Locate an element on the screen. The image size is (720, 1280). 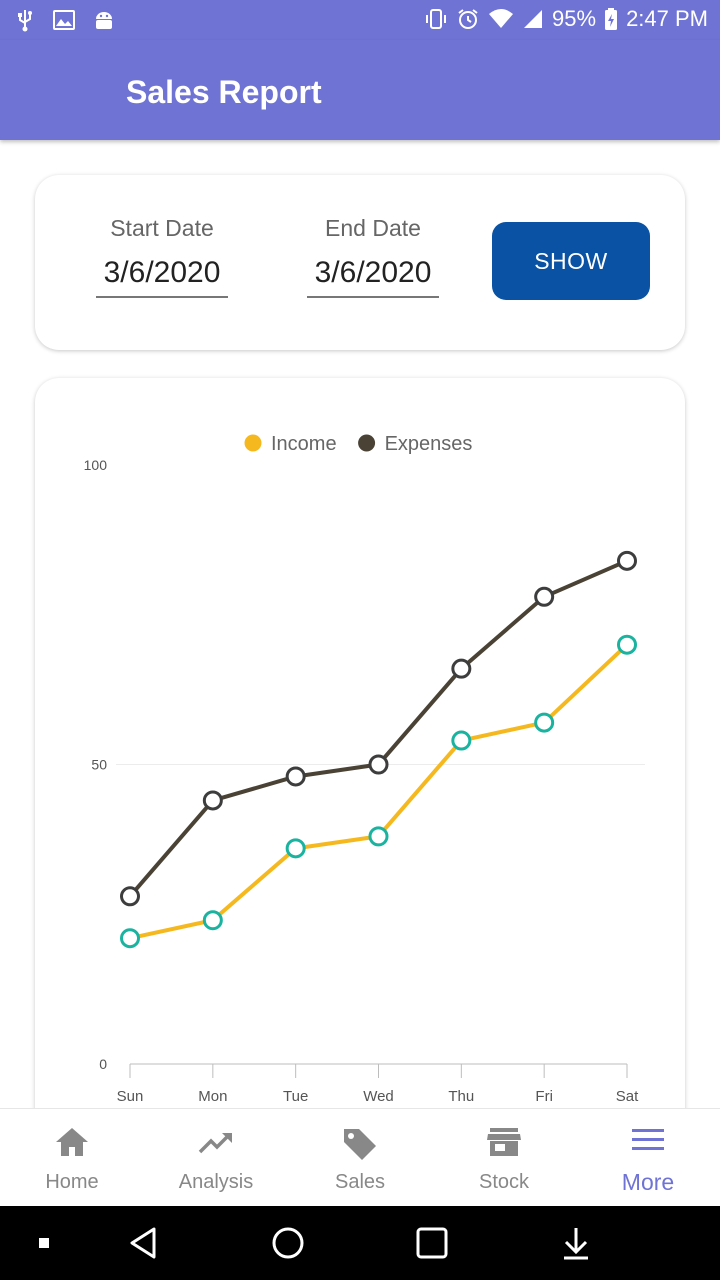
legend-label-expenses: Expenses is located at coordinates (429, 444).